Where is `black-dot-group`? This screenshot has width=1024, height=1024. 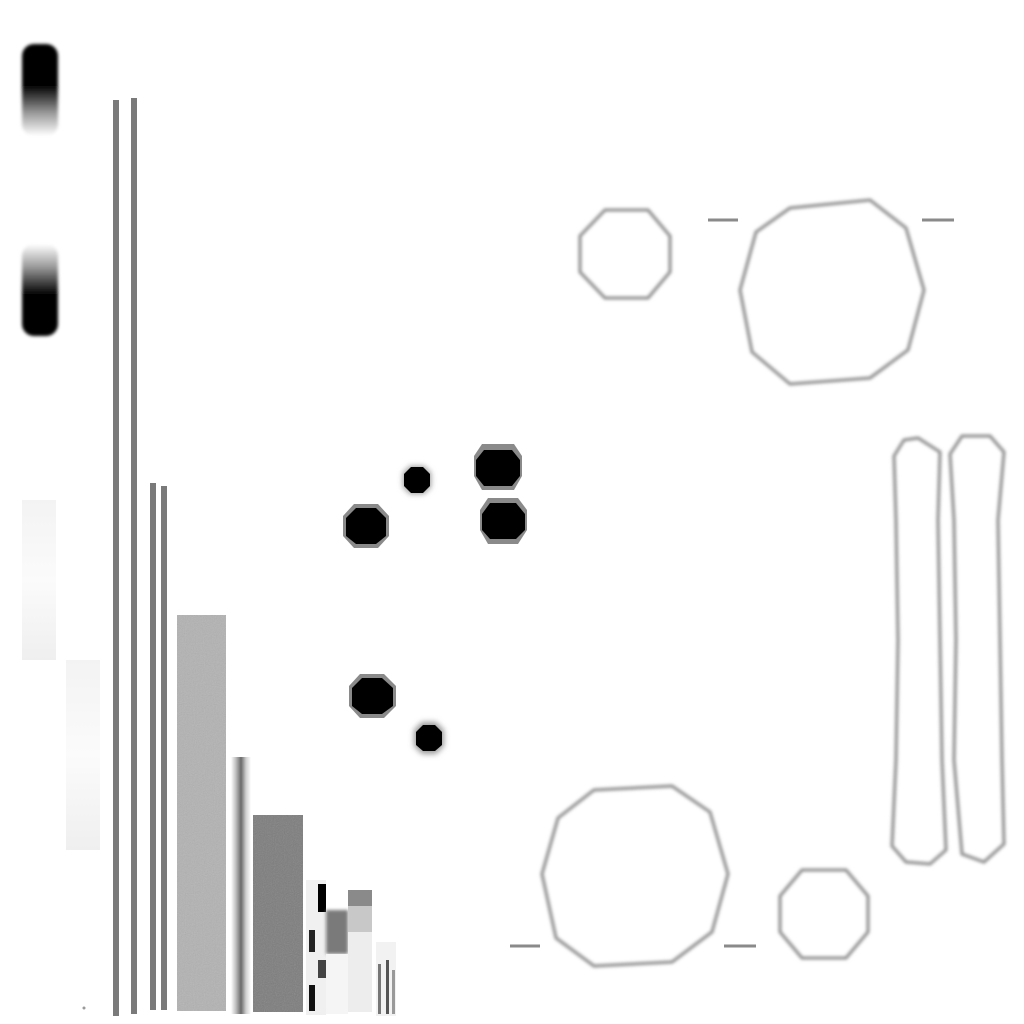
black-dot-group is located at coordinates (435, 599).